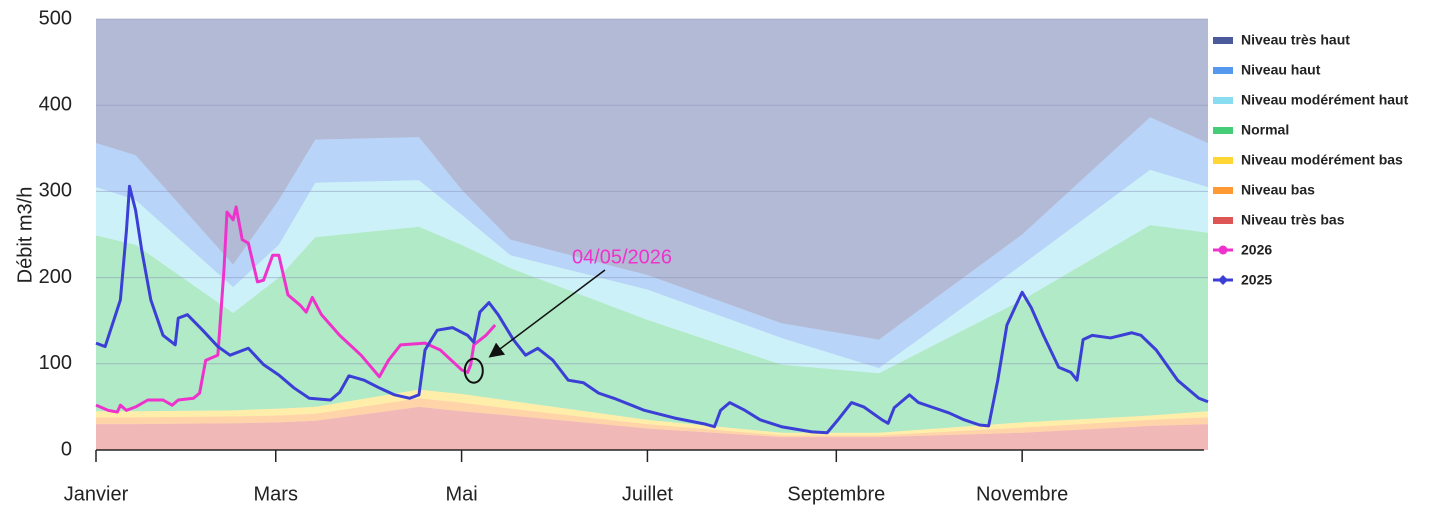 The image size is (1454, 517). Describe the element at coordinates (1281, 70) in the screenshot. I see `legend-label: Niveau haut` at that location.